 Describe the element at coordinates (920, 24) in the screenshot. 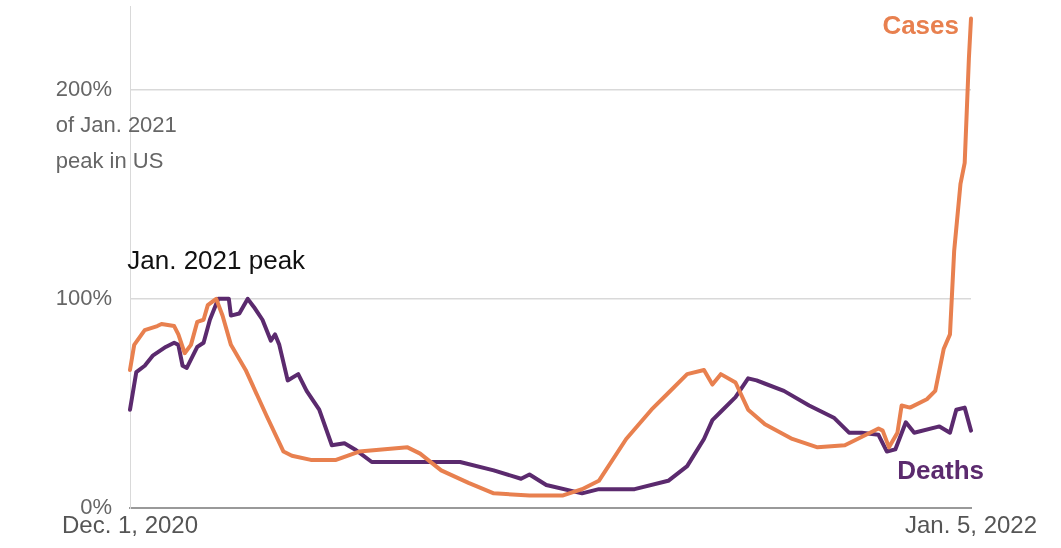

I see `series-label: Cases` at that location.